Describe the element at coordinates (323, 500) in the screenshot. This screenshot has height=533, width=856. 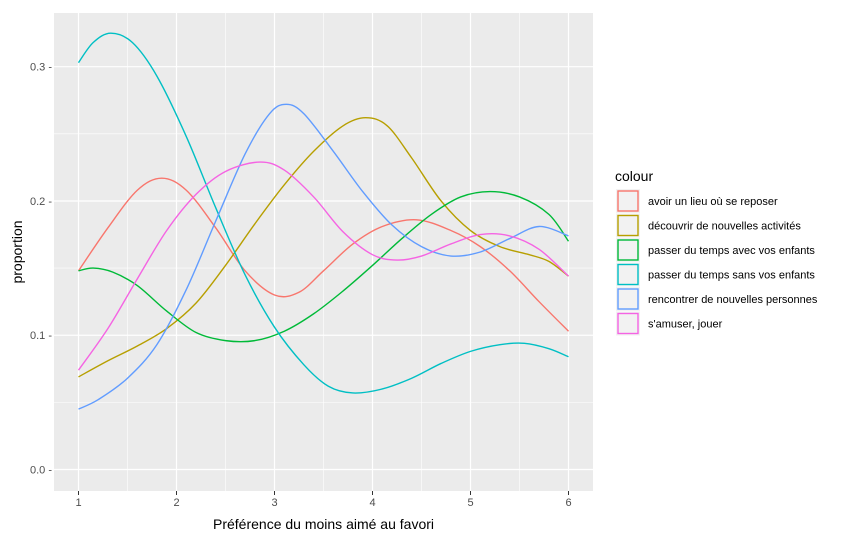
I see `x-axis: 1 2 3 4 5 6` at that location.